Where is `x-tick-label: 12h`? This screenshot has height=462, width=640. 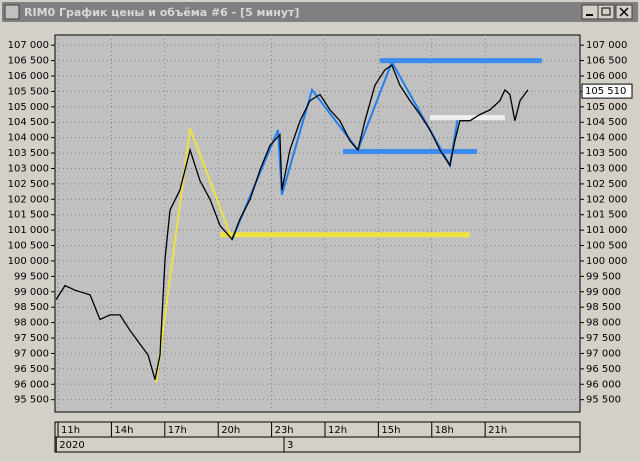
x-tick-label: 12h is located at coordinates (337, 430).